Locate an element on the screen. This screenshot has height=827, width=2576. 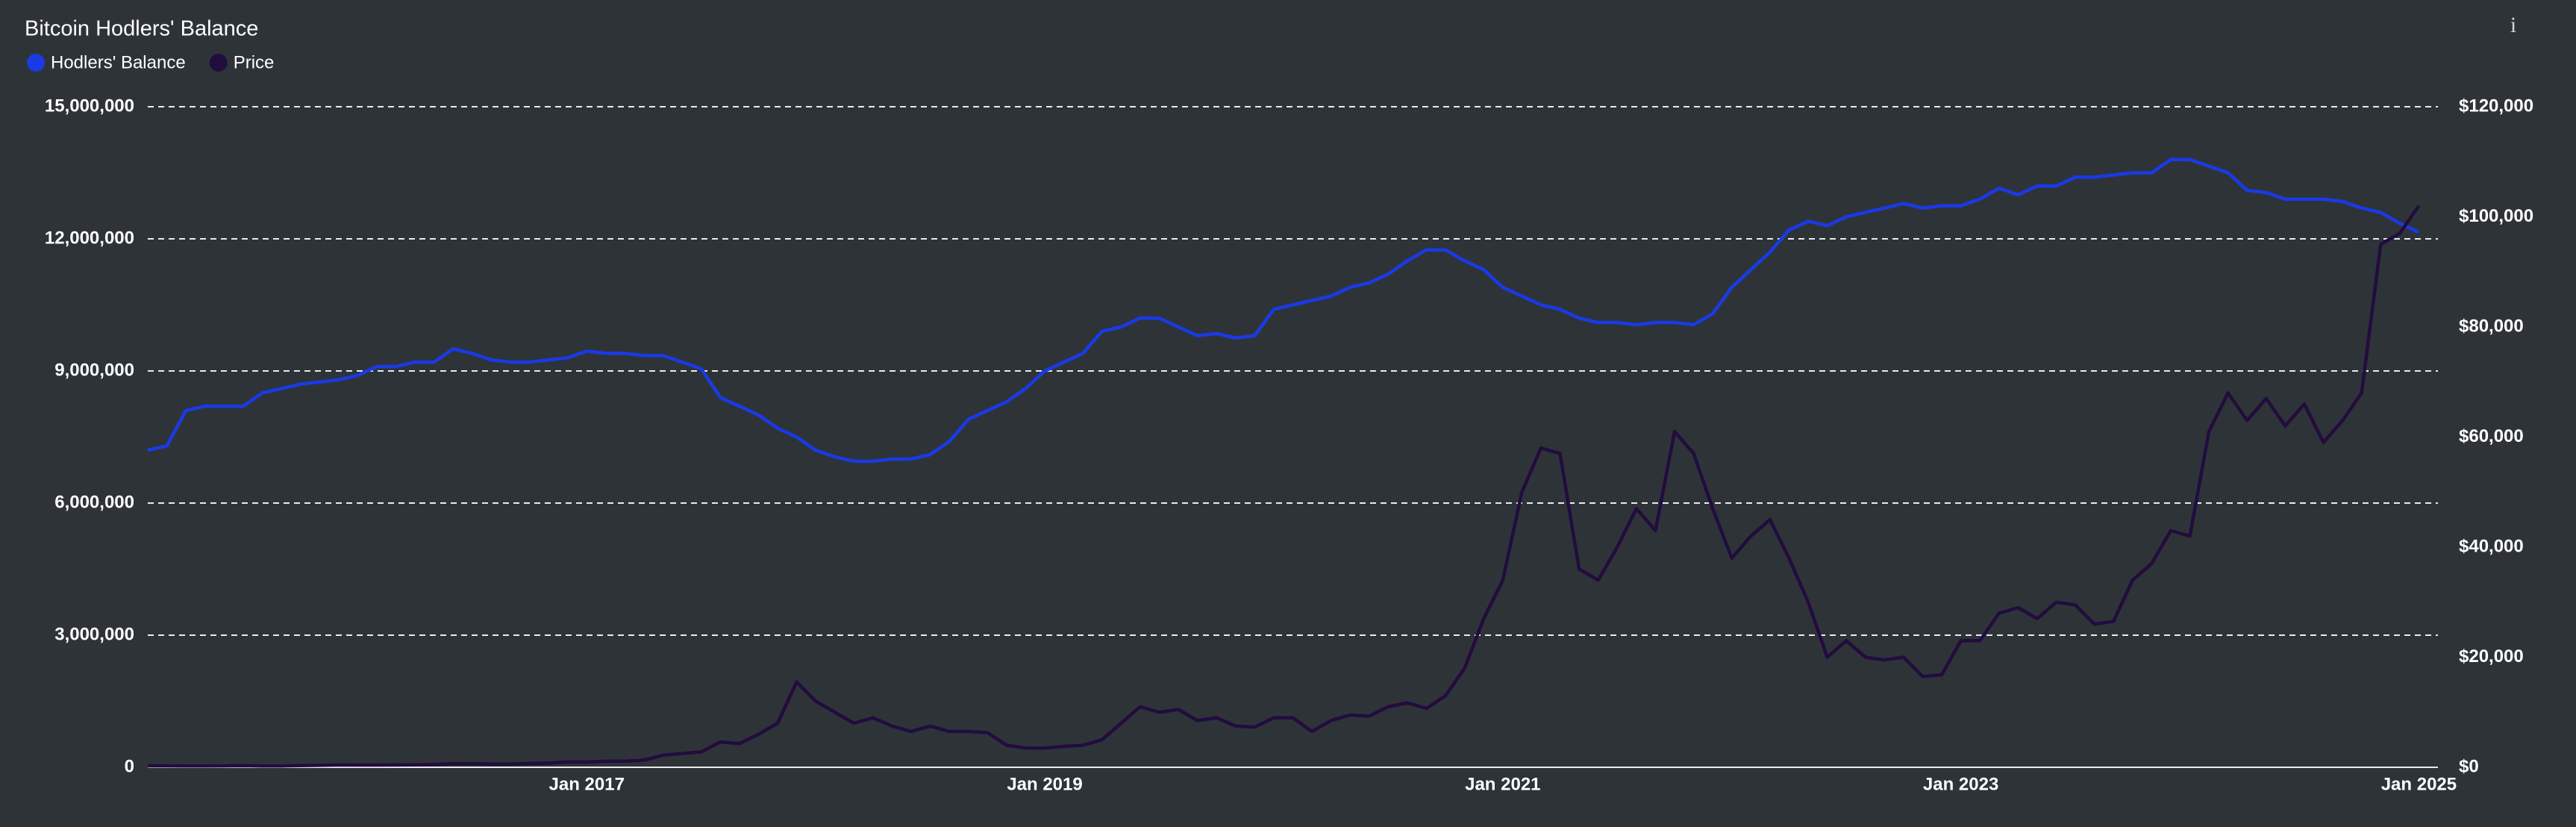
y-tick-label: 3,000,000 is located at coordinates (94, 634).